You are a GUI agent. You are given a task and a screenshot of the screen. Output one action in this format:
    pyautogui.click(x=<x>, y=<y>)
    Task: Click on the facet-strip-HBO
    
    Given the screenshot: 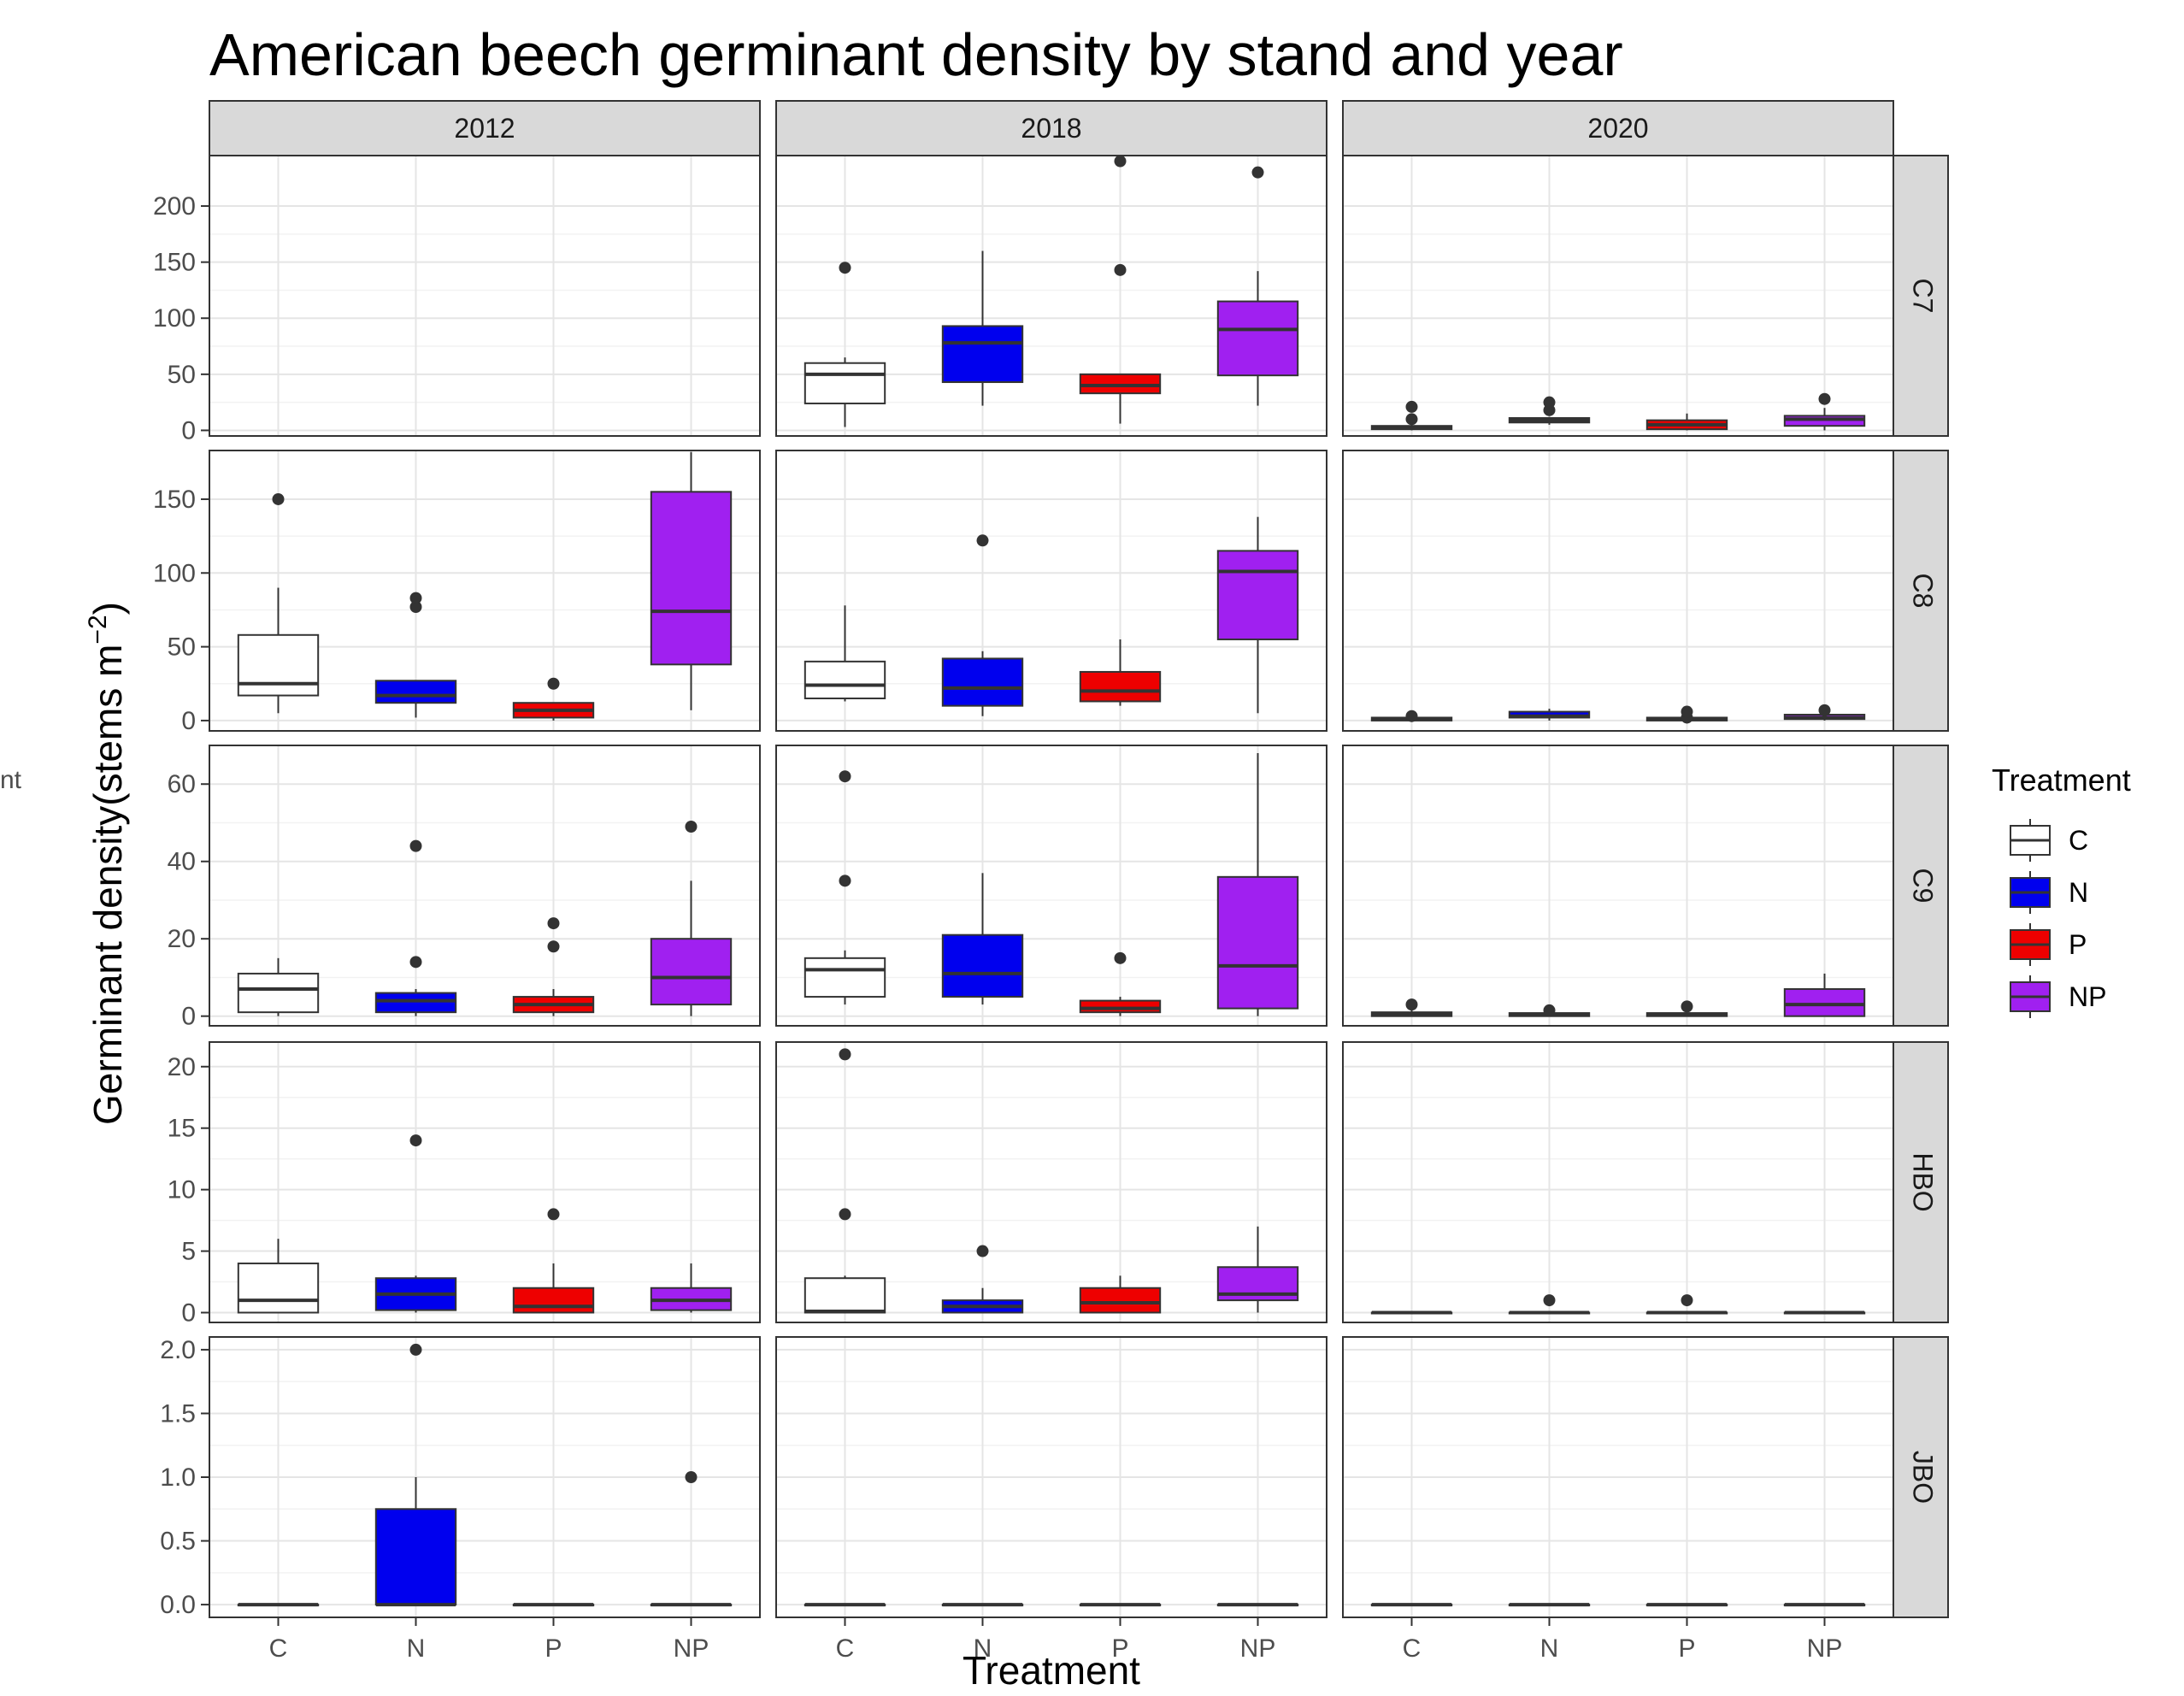 What is the action you would take?
    pyautogui.click(x=1921, y=1182)
    